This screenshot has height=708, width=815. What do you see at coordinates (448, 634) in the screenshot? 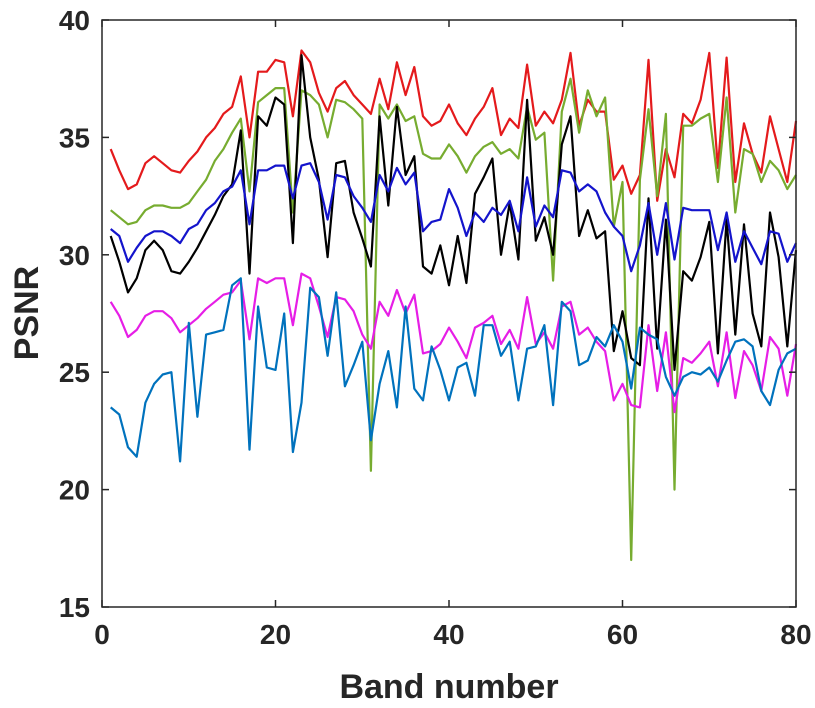
I see `x-tick-label: 40` at bounding box center [448, 634].